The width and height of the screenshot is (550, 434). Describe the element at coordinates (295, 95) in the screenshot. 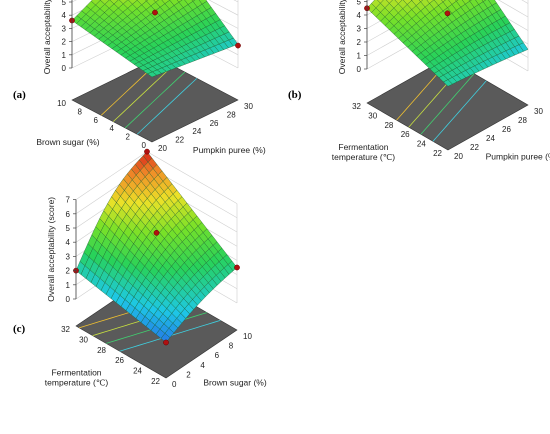

I see `panel-label: (b)` at that location.